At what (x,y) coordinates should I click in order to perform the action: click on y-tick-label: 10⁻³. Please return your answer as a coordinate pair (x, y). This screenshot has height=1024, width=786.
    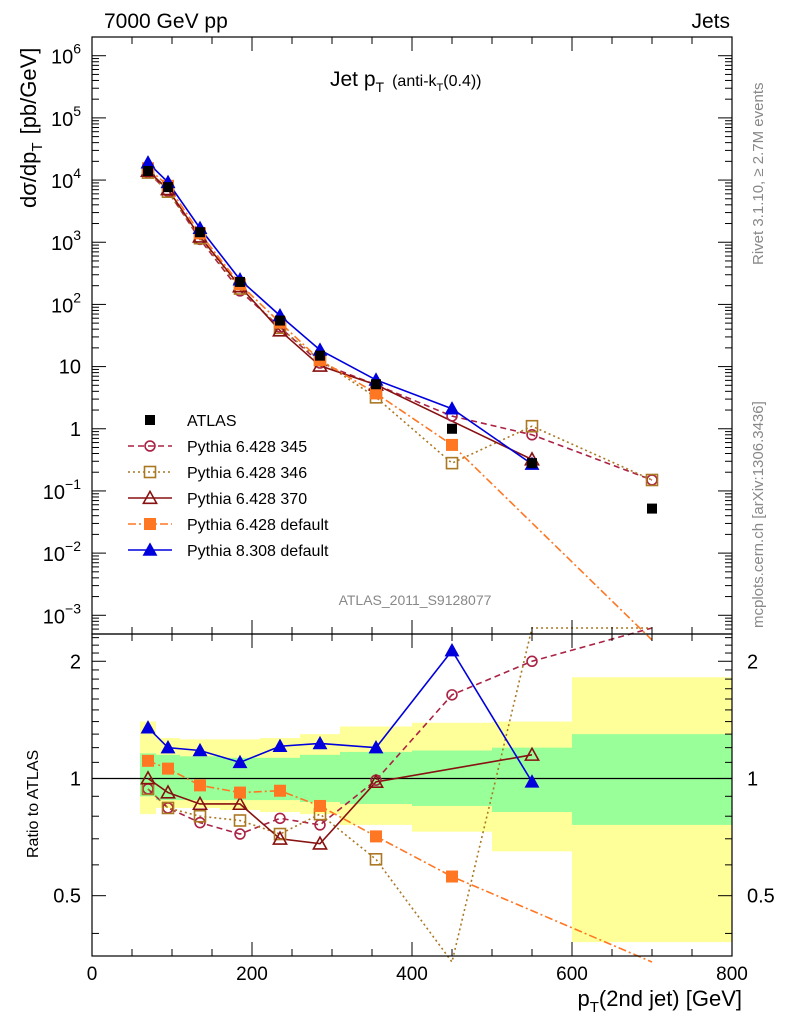
    Looking at the image, I should click on (62, 614).